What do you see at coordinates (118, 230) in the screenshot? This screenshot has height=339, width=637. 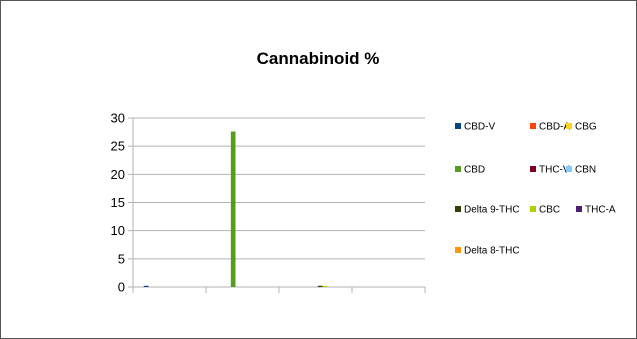 I see `y-tick-label: 10` at bounding box center [118, 230].